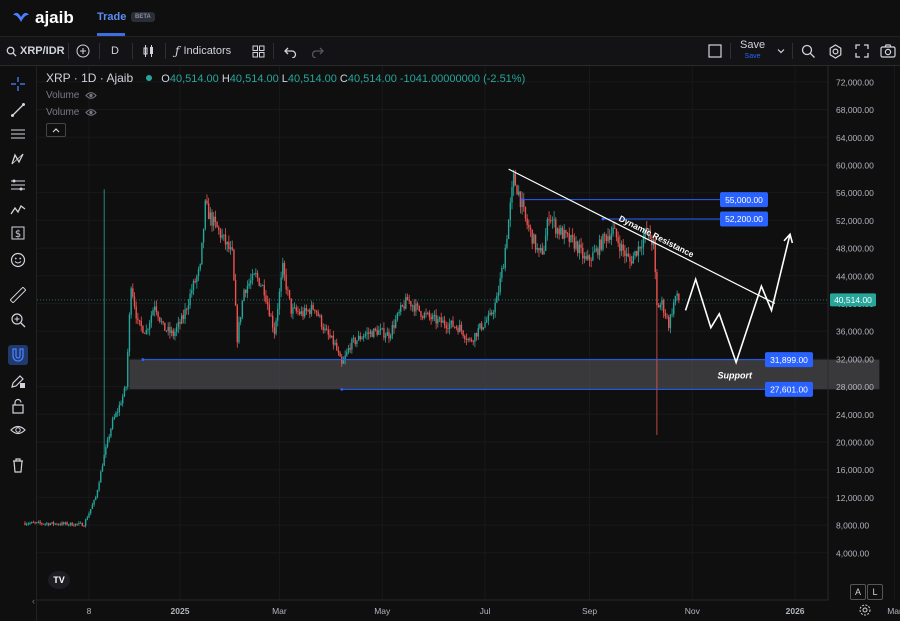  I want to click on fullscreen-toggle, so click(715, 51).